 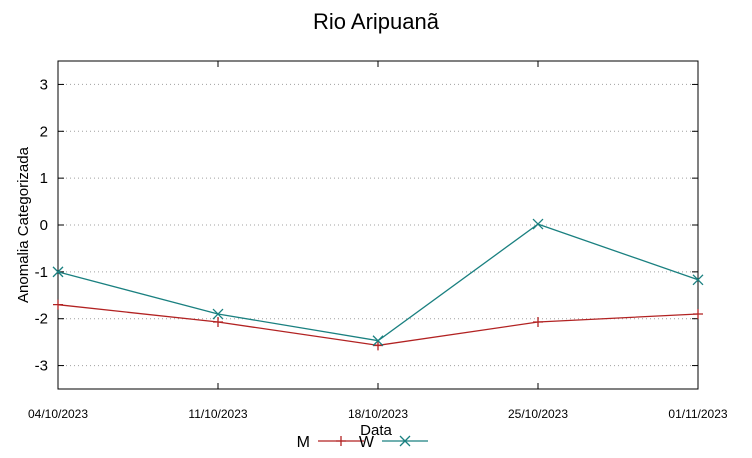 What do you see at coordinates (41, 272) in the screenshot?
I see `y-tick-label: -1` at bounding box center [41, 272].